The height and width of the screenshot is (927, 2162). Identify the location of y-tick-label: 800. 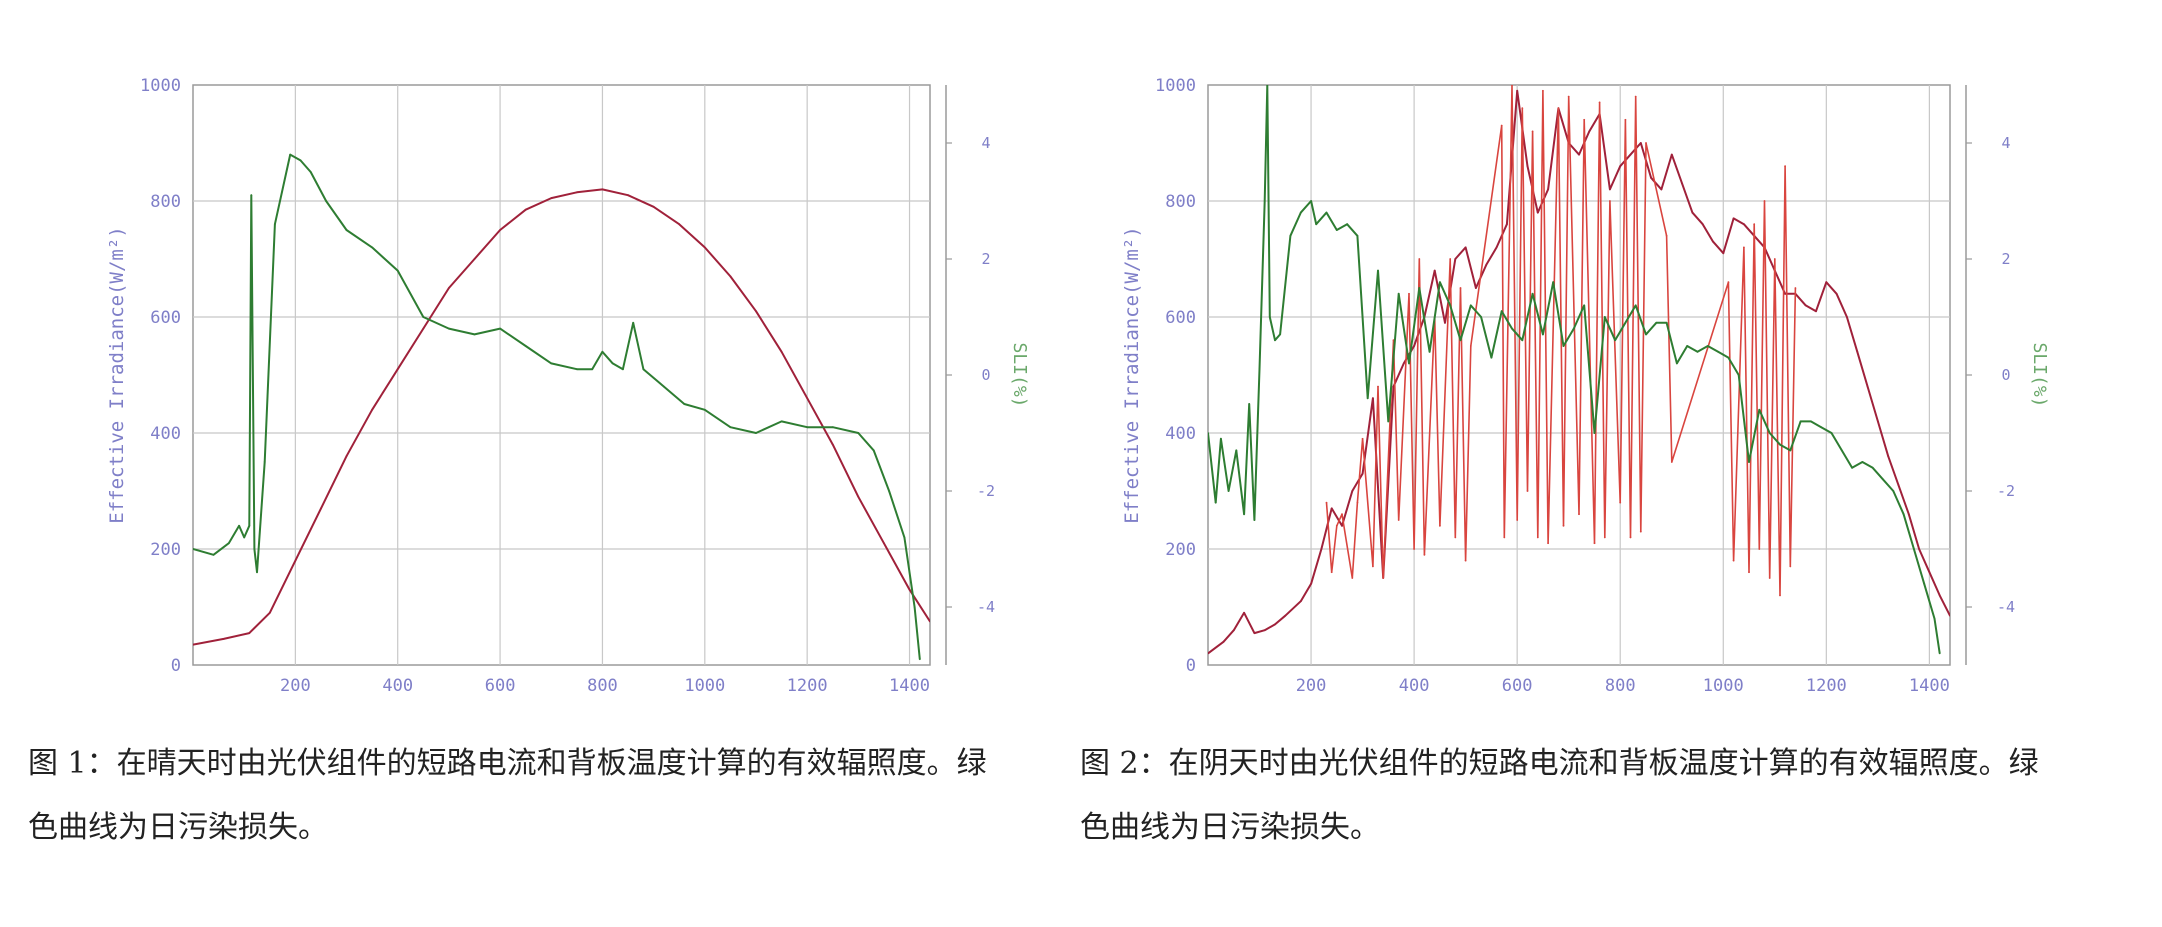
(1180, 202).